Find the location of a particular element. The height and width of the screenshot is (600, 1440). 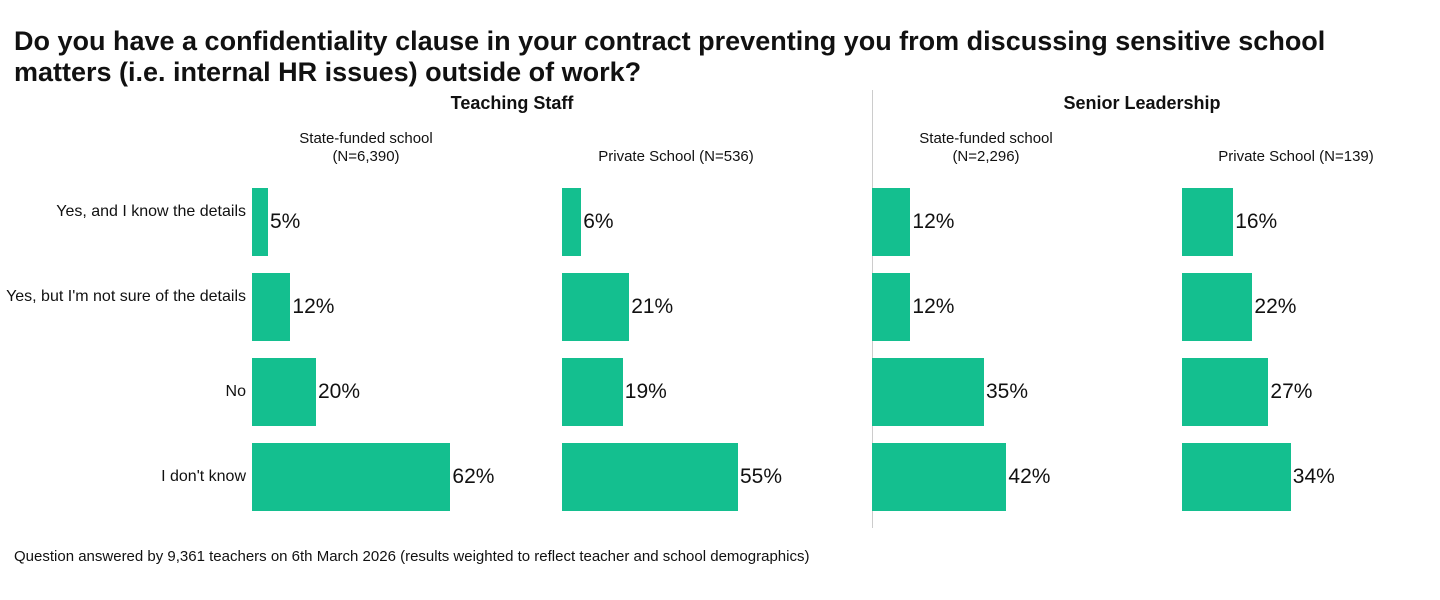

panel-subtitle: State-funded school (N=2,296) is located at coordinates (986, 148).